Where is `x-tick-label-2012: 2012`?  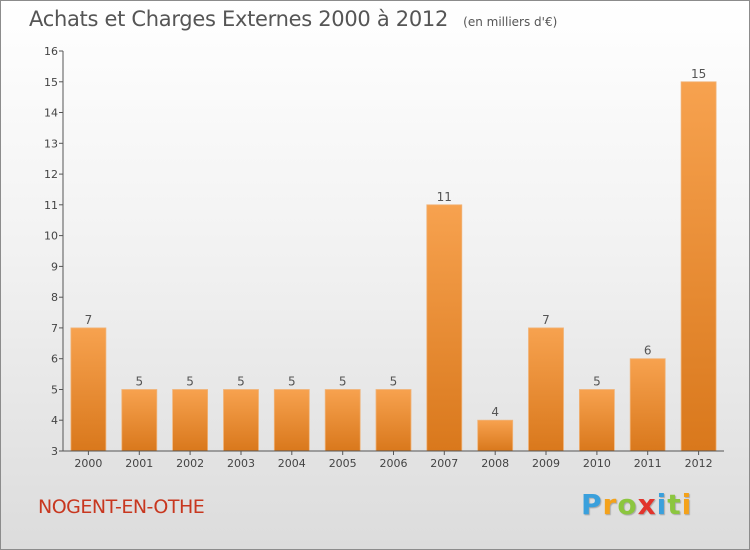
x-tick-label-2012: 2012 is located at coordinates (699, 463).